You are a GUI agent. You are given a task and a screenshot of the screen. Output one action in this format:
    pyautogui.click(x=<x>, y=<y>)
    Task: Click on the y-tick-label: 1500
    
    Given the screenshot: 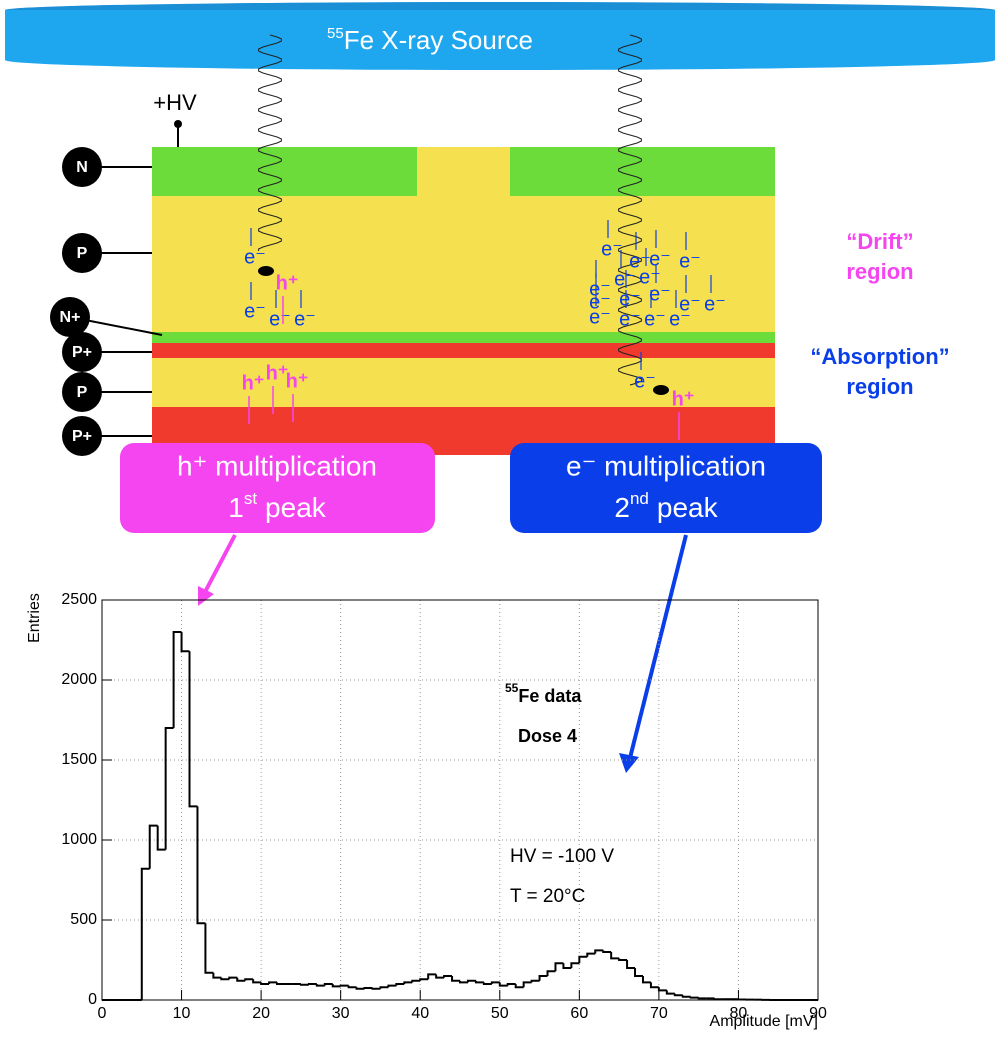 What is the action you would take?
    pyautogui.click(x=79, y=759)
    